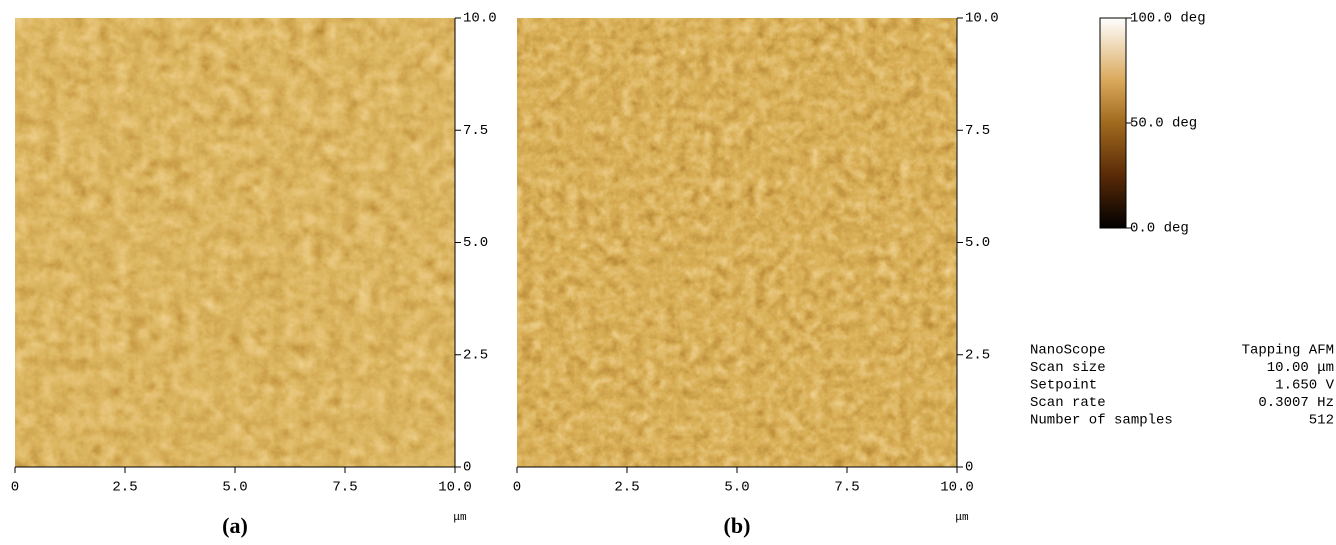 The image size is (1336, 545). Describe the element at coordinates (1101, 421) in the screenshot. I see `info-key: Number of samples` at that location.